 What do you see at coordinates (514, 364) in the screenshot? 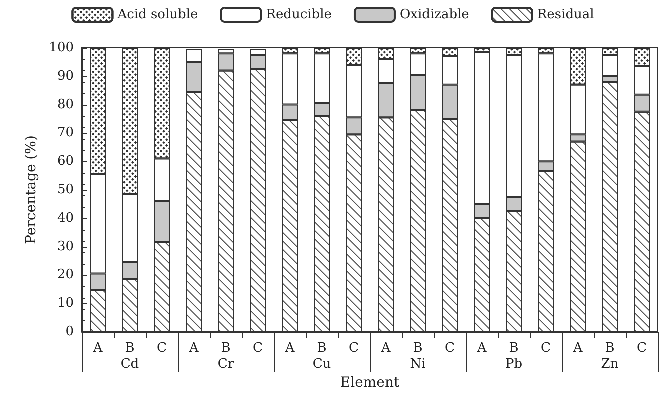
I see `text: Pb` at bounding box center [514, 364].